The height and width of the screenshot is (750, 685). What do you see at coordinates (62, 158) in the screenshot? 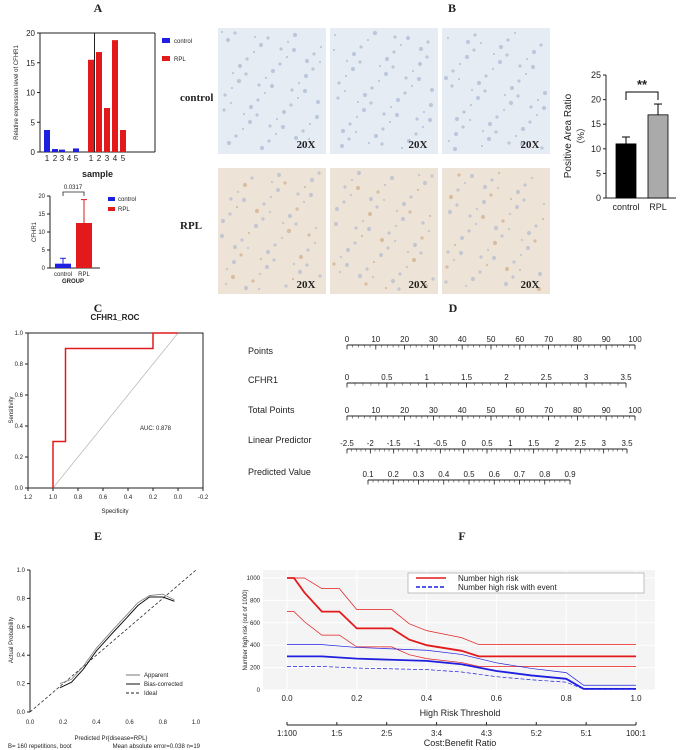
I see `x-tick-label: 3` at bounding box center [62, 158].